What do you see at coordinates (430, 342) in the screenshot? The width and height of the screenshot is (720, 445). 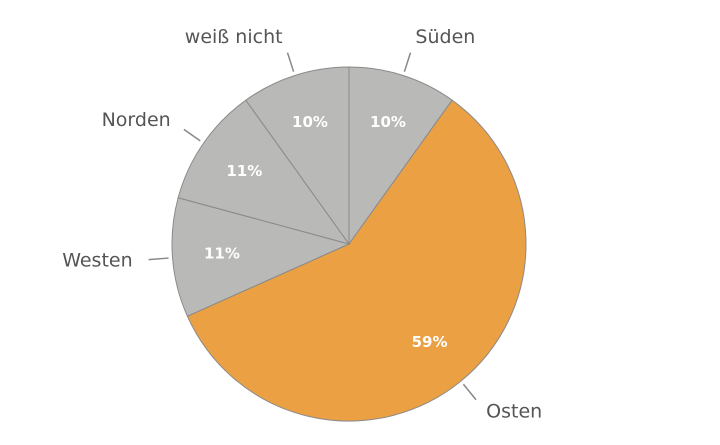 I see `value-label: 59%` at bounding box center [430, 342].